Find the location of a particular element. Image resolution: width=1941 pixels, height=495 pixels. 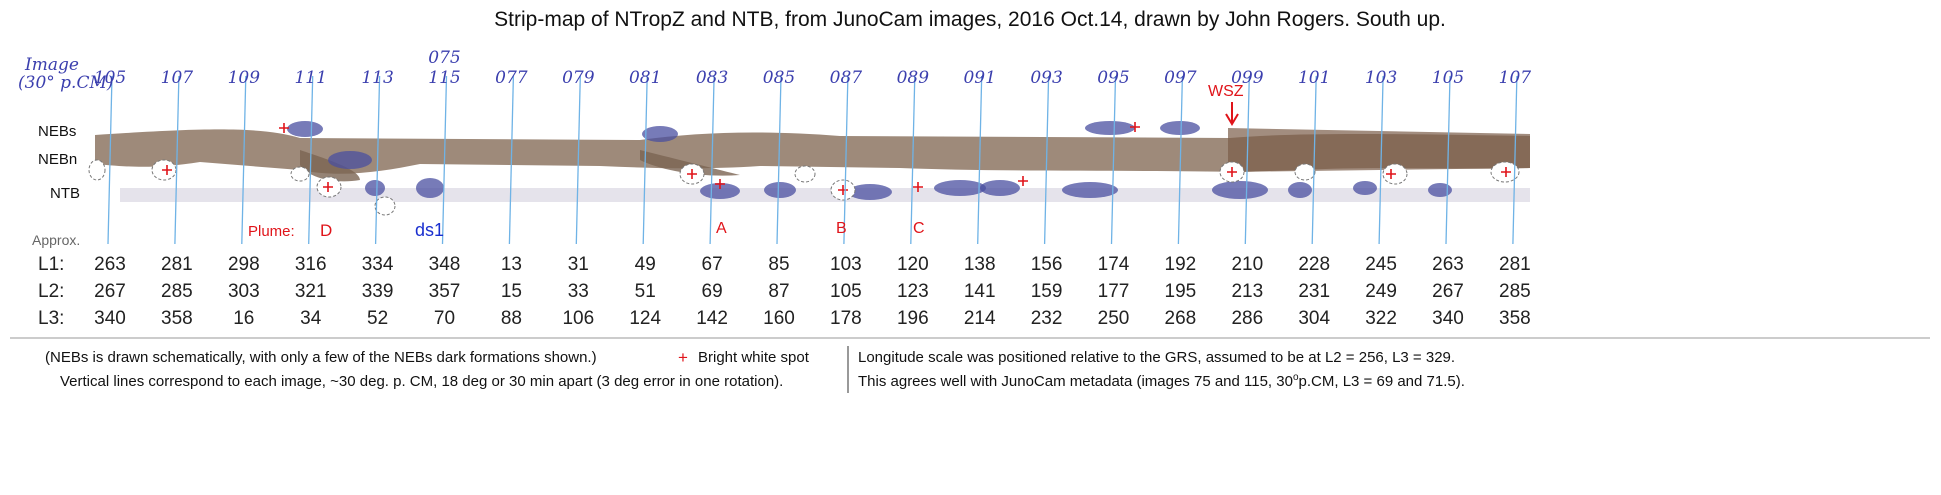

longitude: 174 is located at coordinates (1114, 264).